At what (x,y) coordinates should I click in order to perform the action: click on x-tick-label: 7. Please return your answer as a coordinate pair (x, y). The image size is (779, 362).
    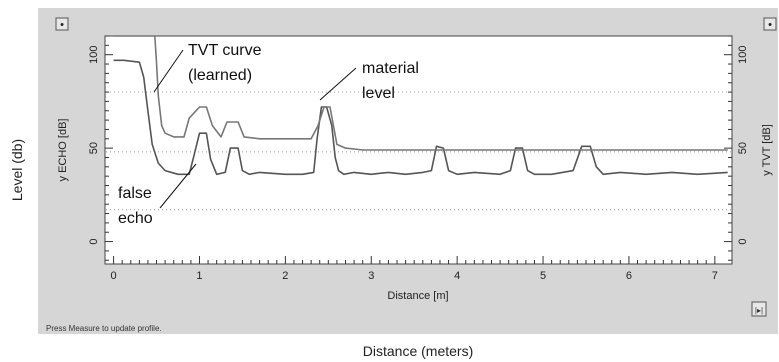
    Looking at the image, I should click on (715, 276).